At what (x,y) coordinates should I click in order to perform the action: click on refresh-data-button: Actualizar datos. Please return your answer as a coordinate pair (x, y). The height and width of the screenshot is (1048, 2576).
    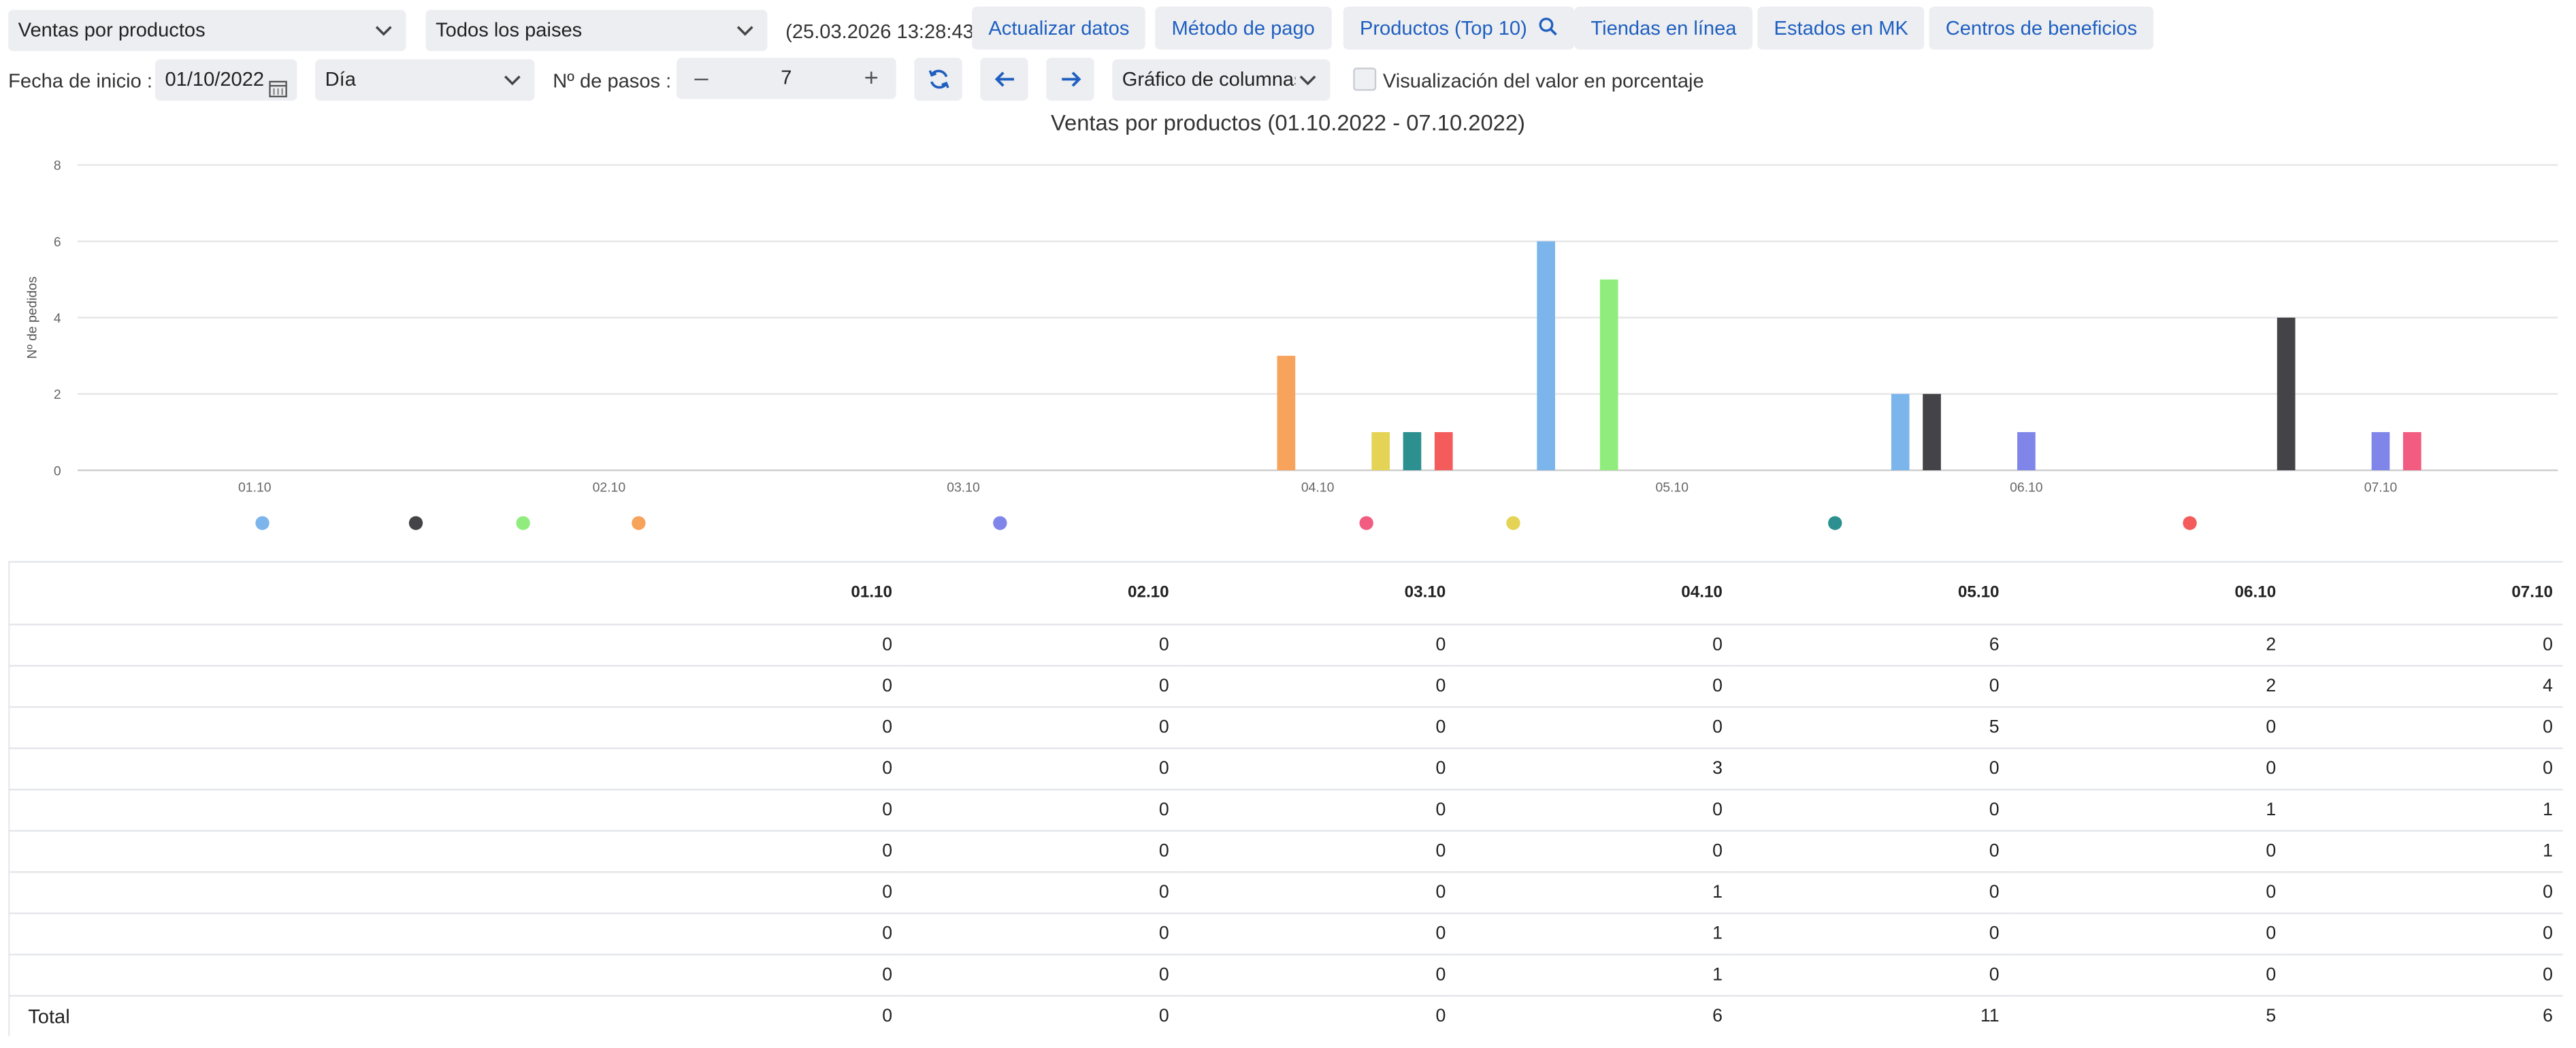
    Looking at the image, I should click on (1059, 28).